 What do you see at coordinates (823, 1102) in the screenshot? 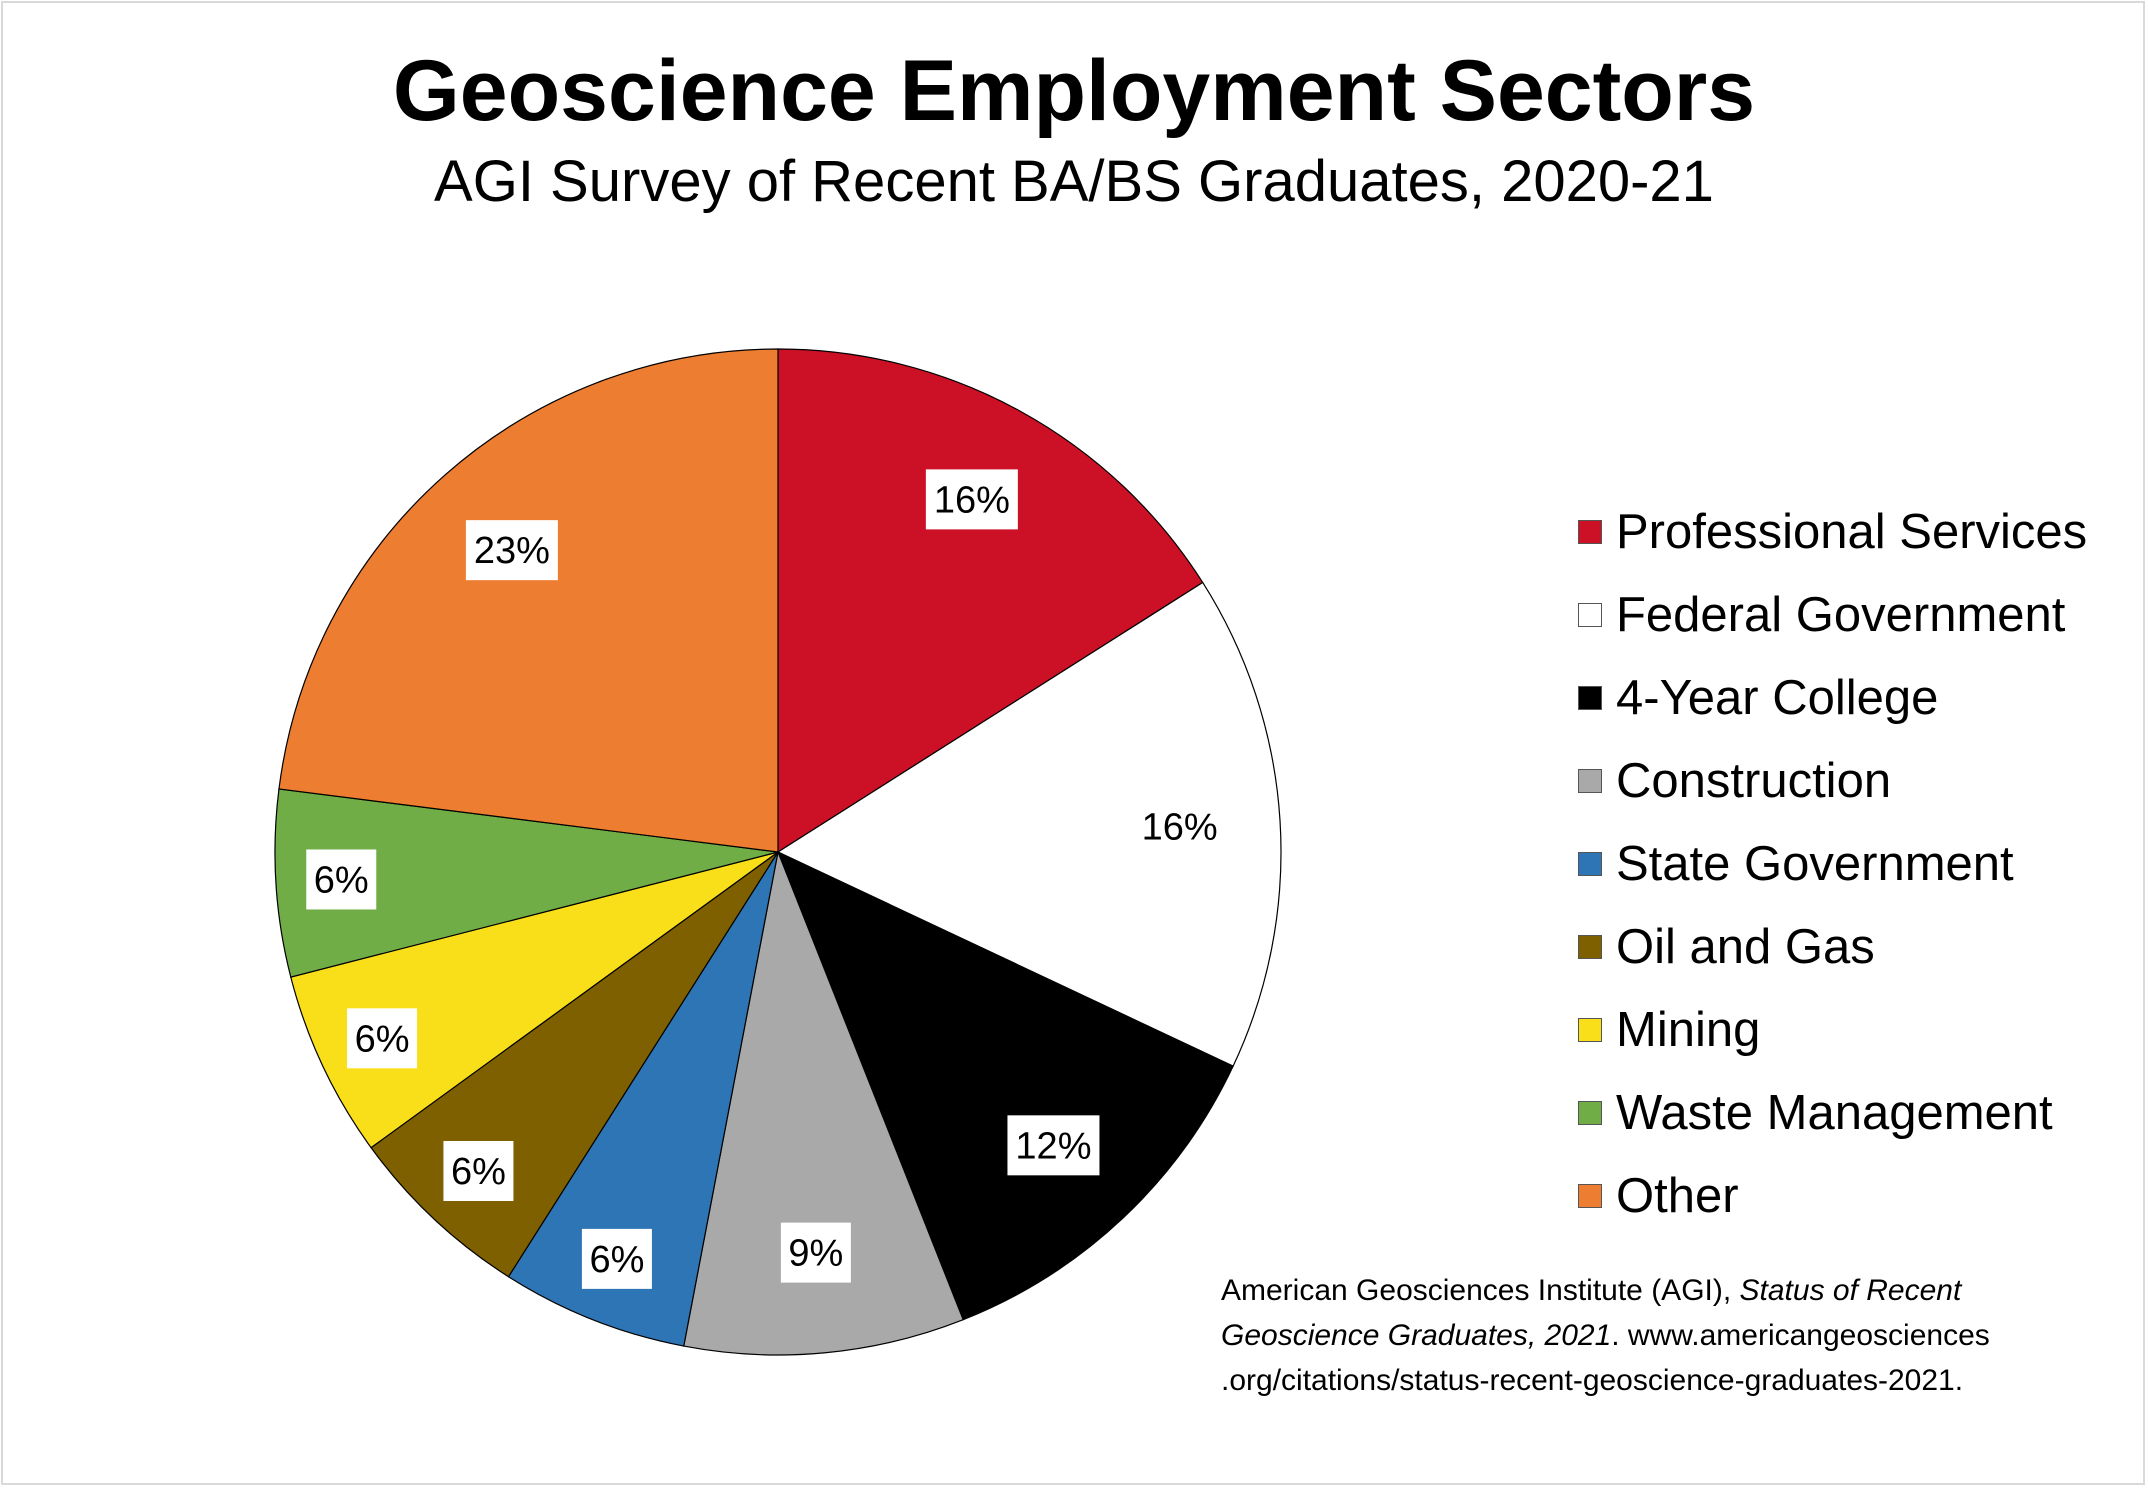
I see `pie-slice-construction` at bounding box center [823, 1102].